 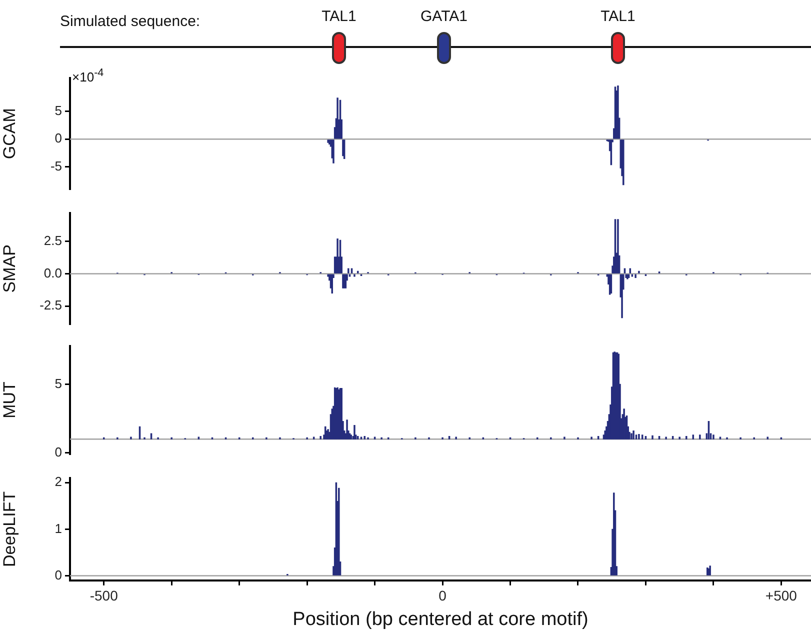 What do you see at coordinates (58, 482) in the screenshot?
I see `y-tick-label: 2` at bounding box center [58, 482].